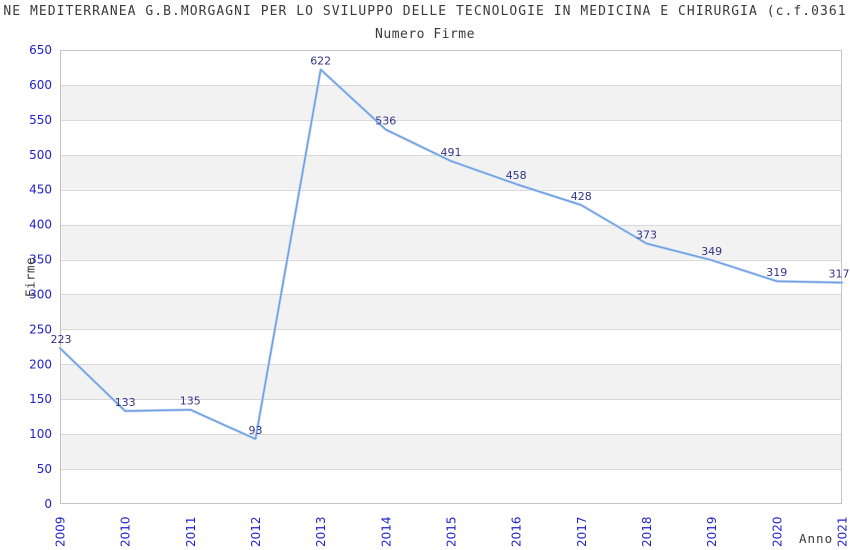 This screenshot has width=850, height=550. Describe the element at coordinates (40, 155) in the screenshot. I see `y-tick-label: 500` at that location.